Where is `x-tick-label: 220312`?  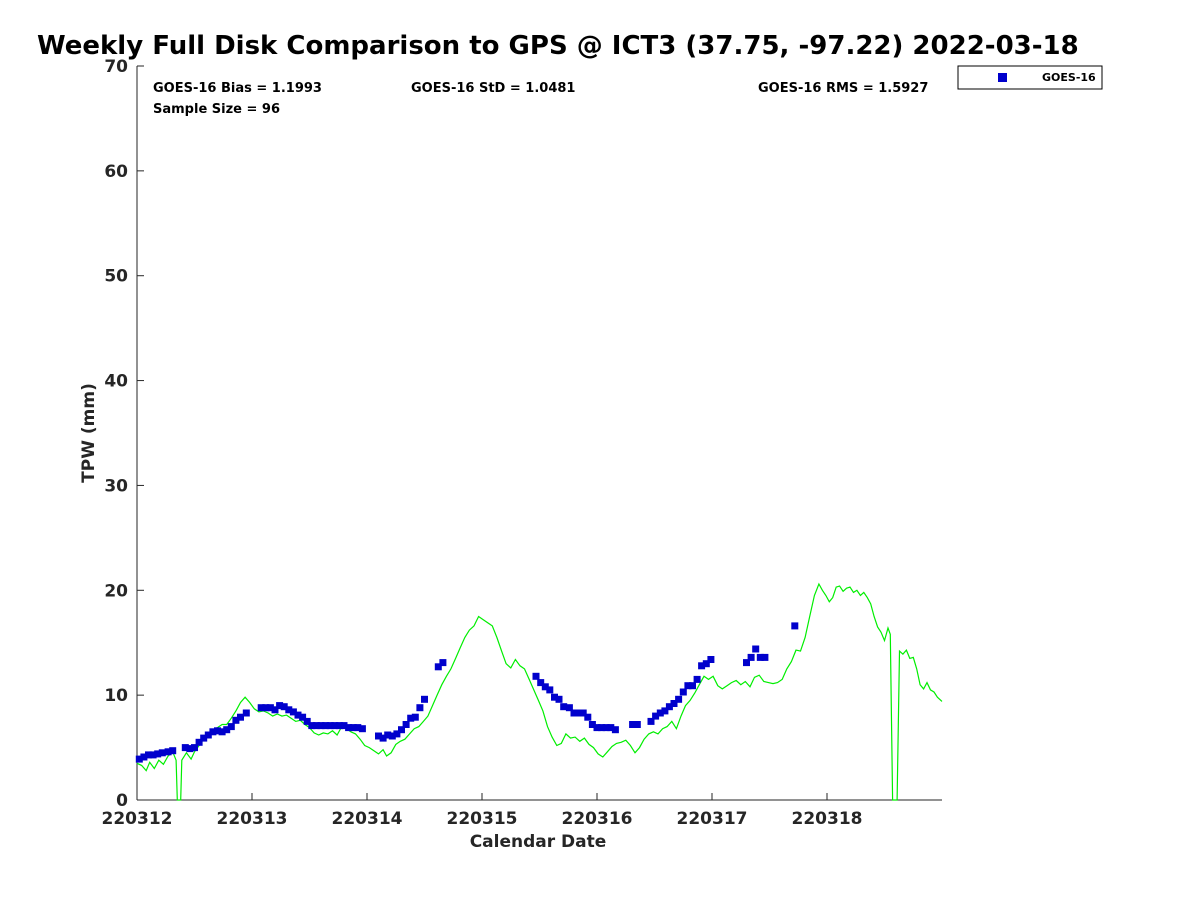
x-tick-label: 220312 is located at coordinates (137, 819).